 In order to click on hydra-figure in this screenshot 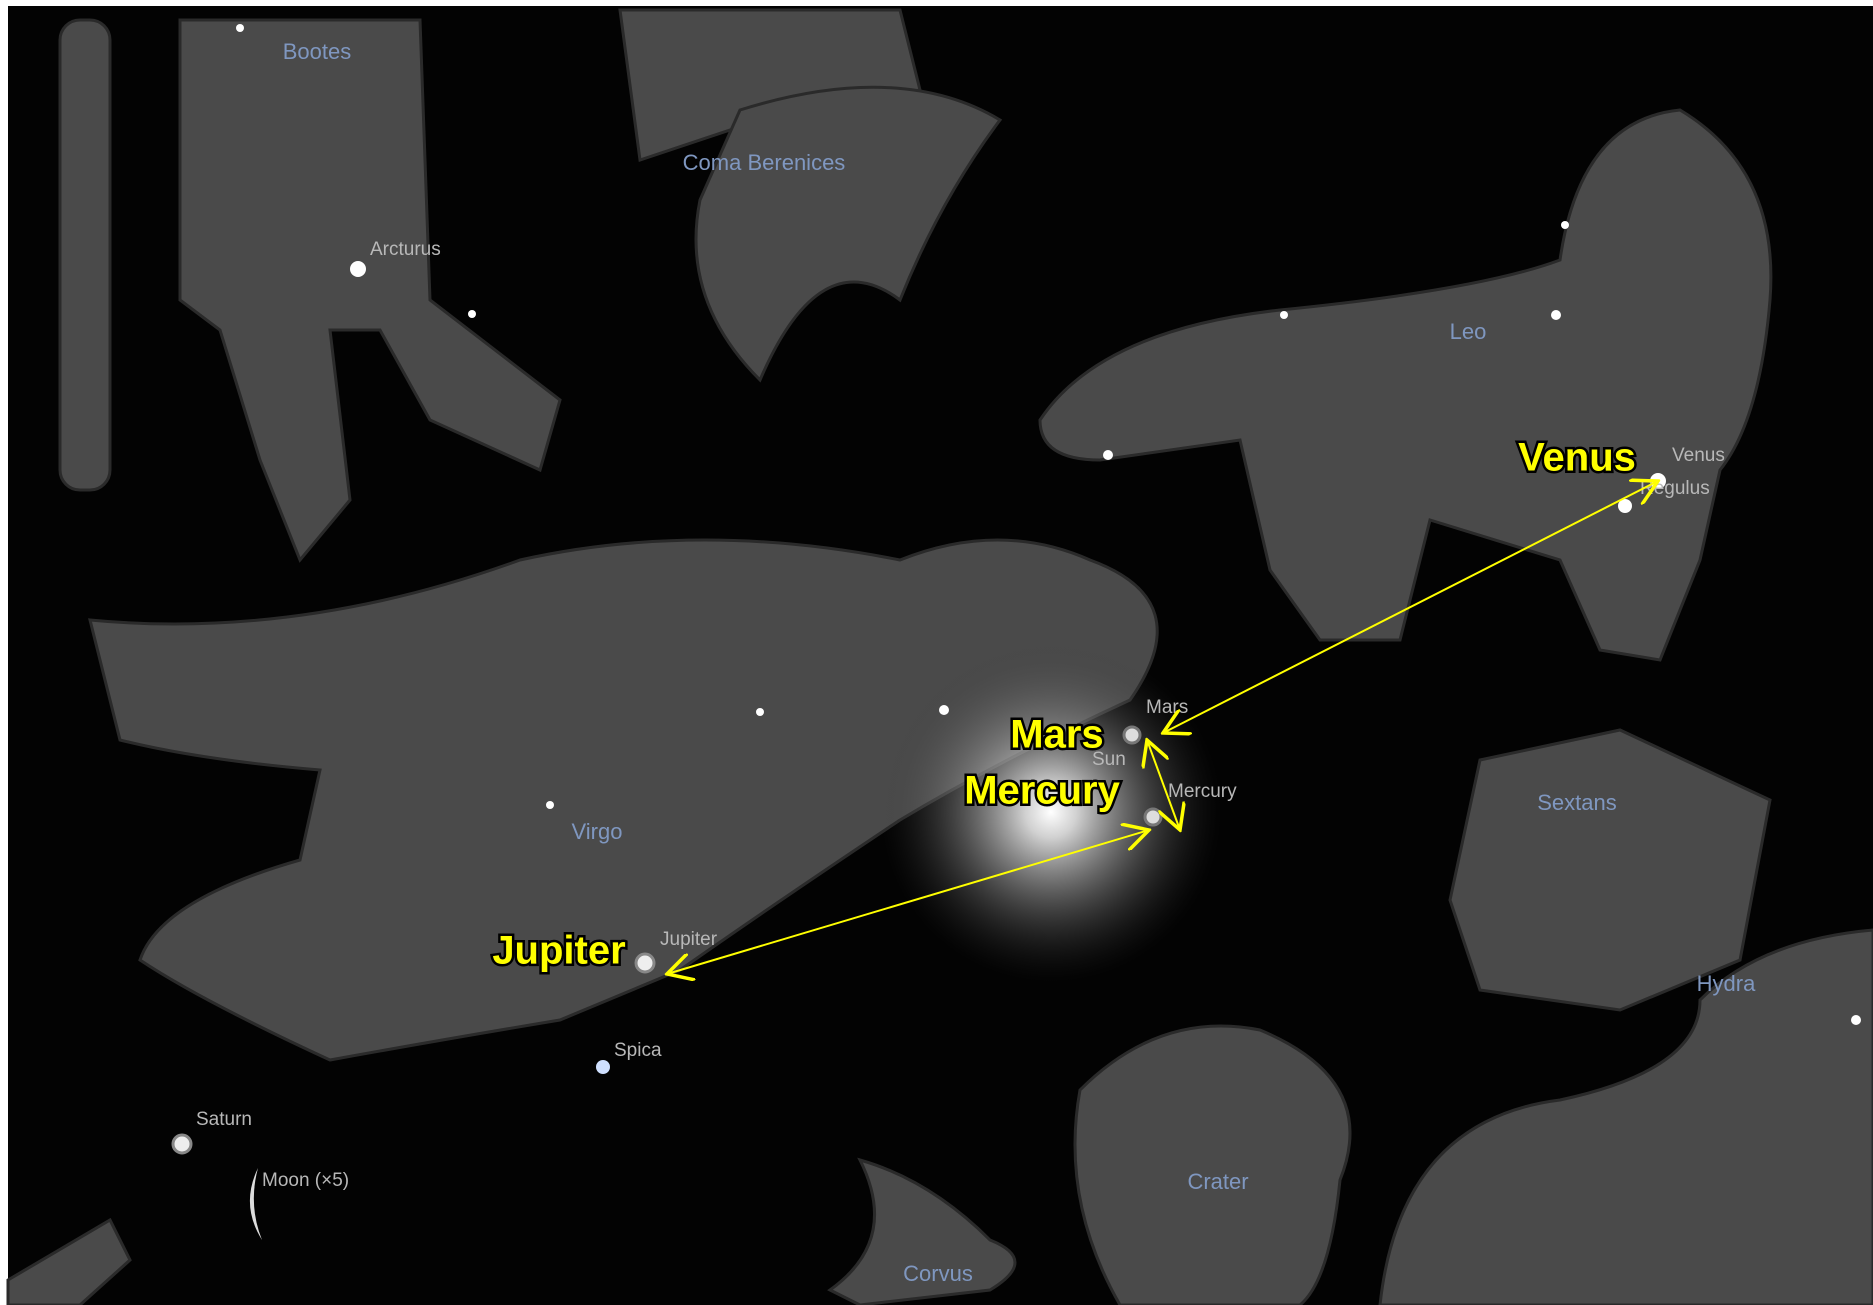, I will do `click(1625, 1116)`.